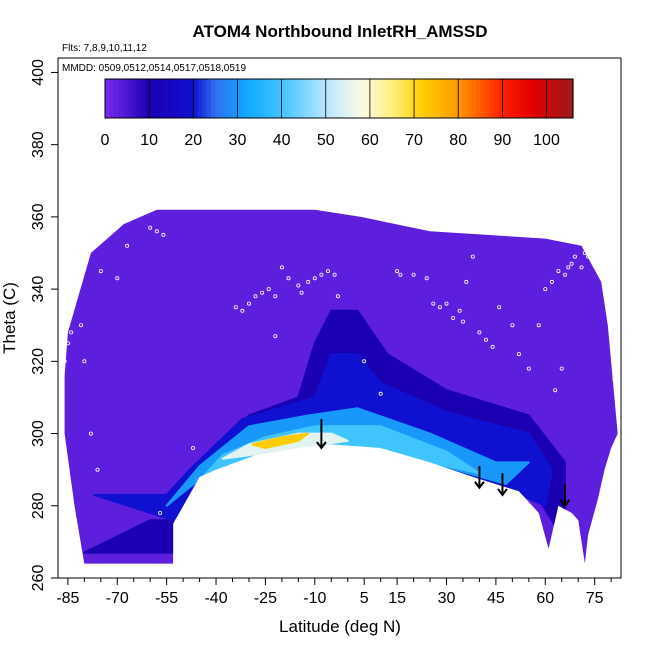 The image size is (650, 650). Describe the element at coordinates (38, 72) in the screenshot. I see `y-tick-label: 400` at that location.